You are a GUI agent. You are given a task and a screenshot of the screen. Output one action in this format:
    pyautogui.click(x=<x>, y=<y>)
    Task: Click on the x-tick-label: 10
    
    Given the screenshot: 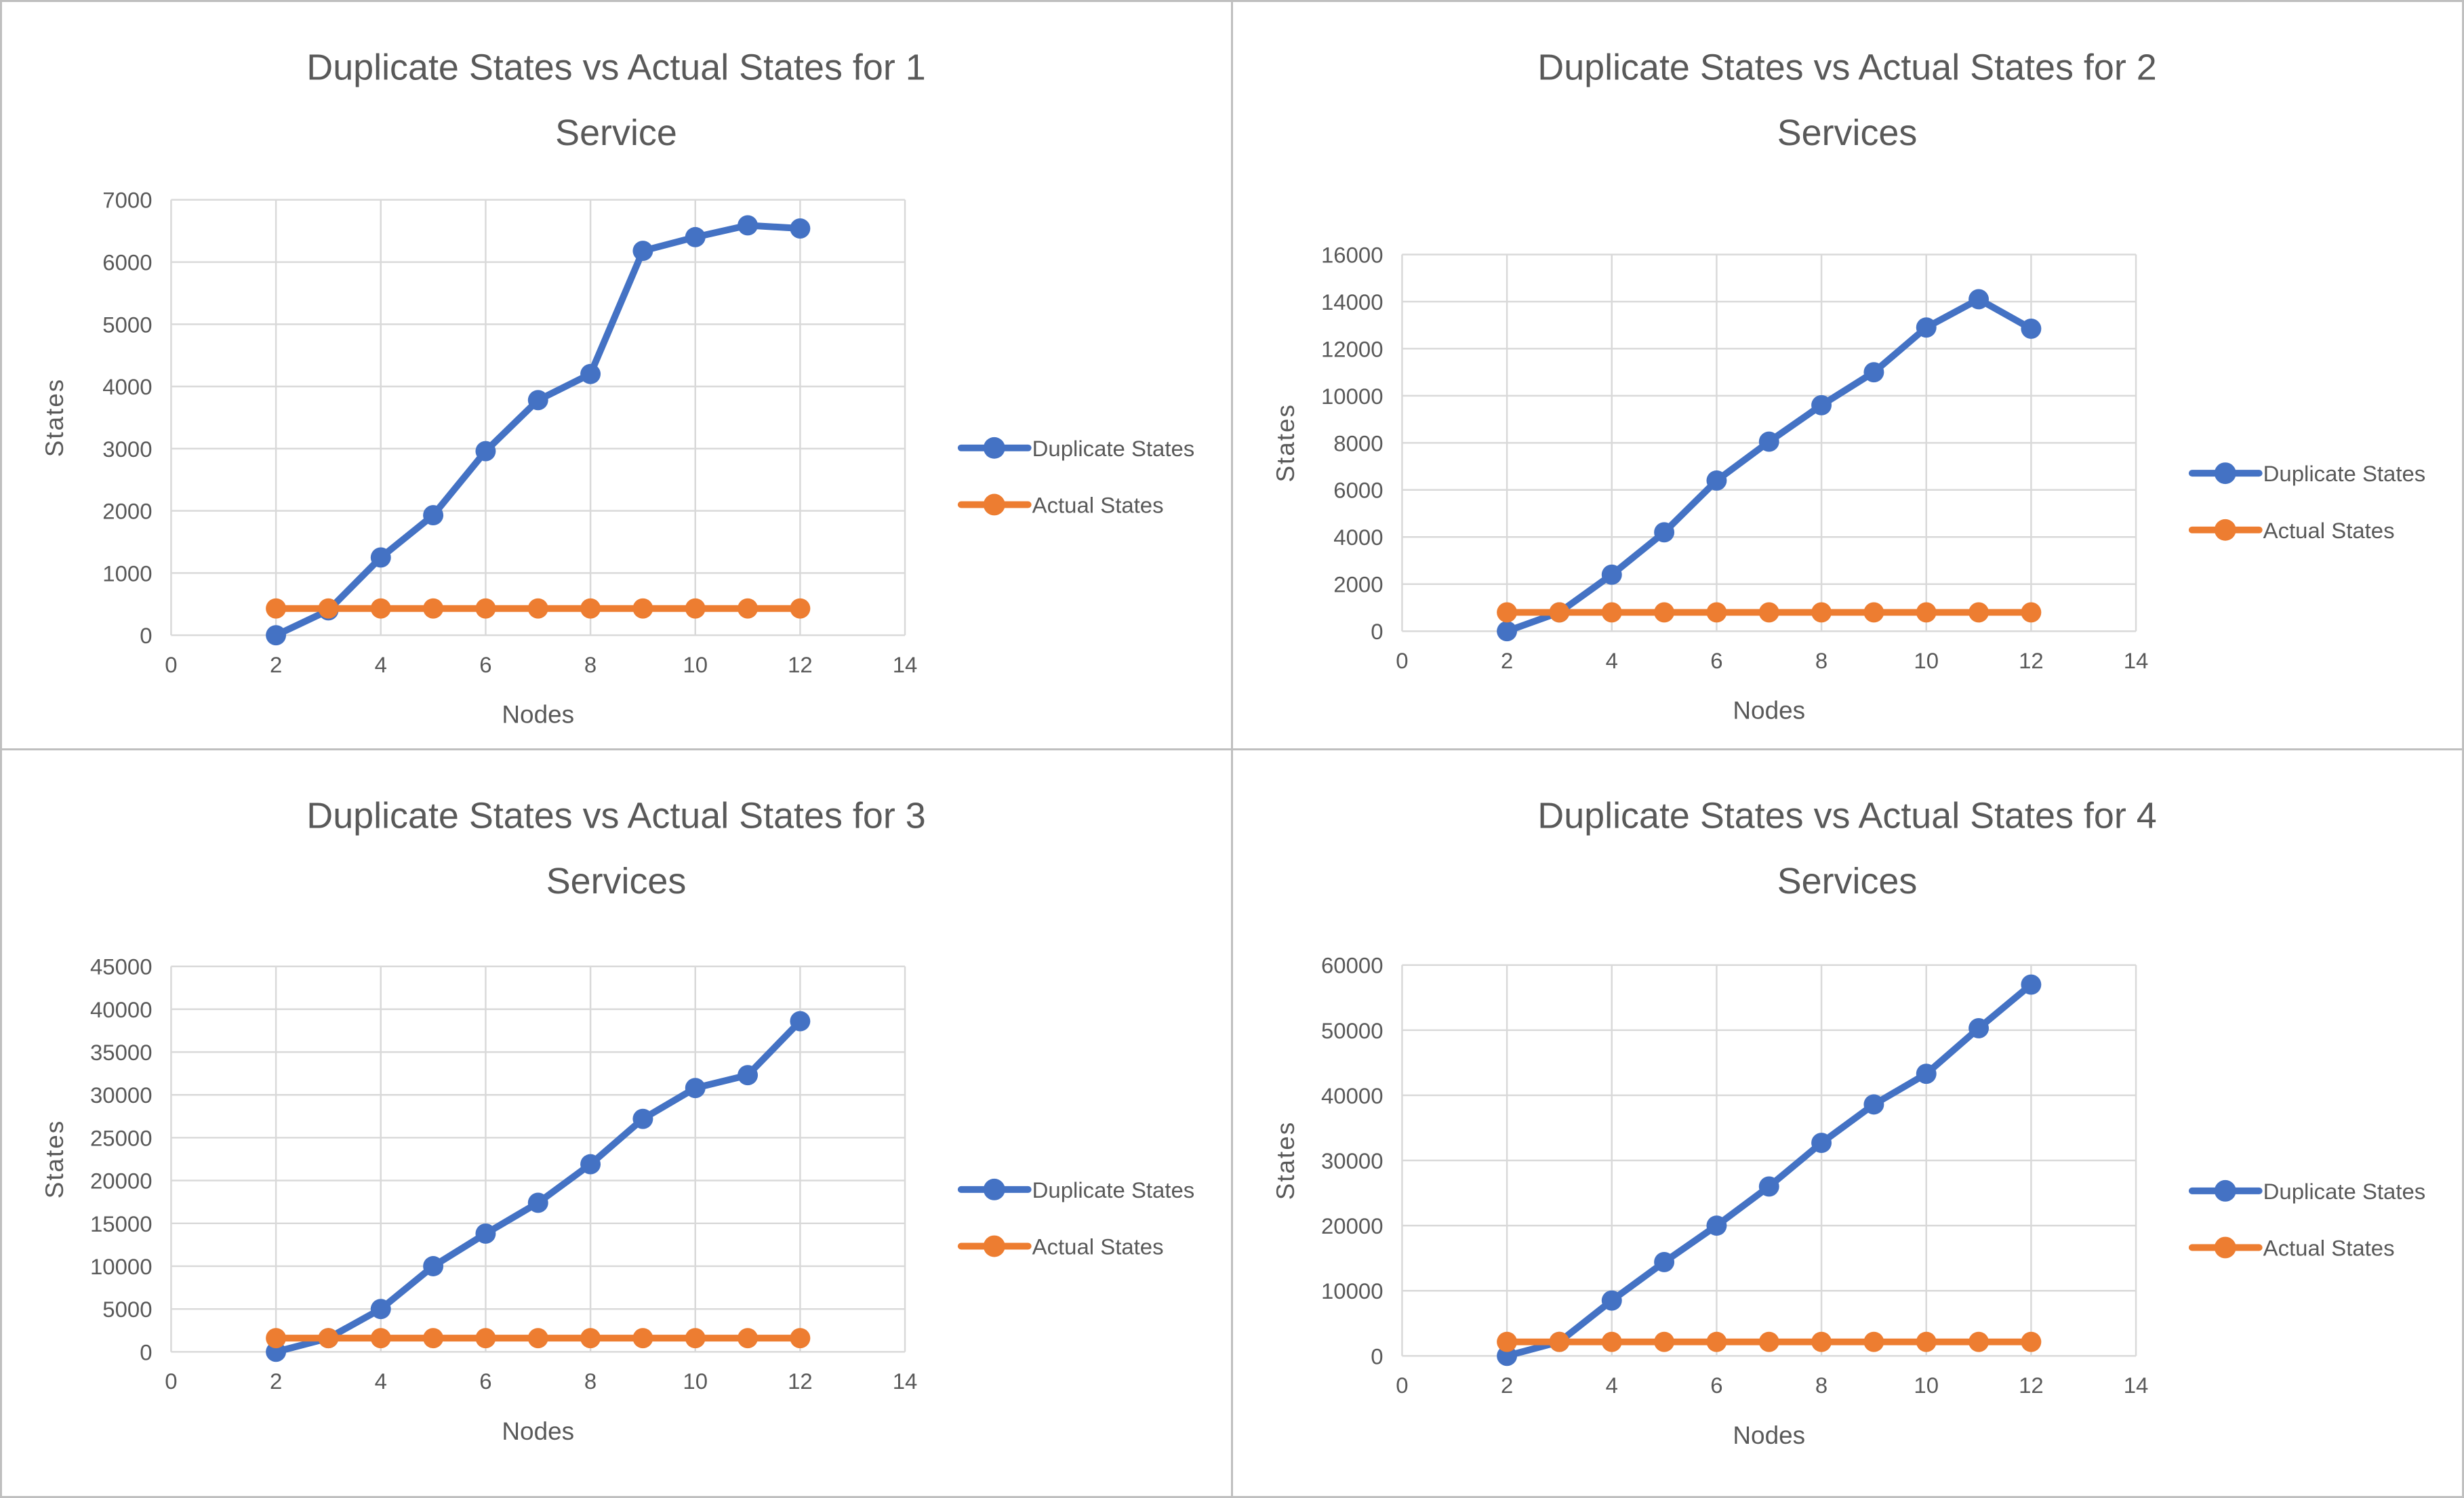 What is the action you would take?
    pyautogui.click(x=1926, y=660)
    